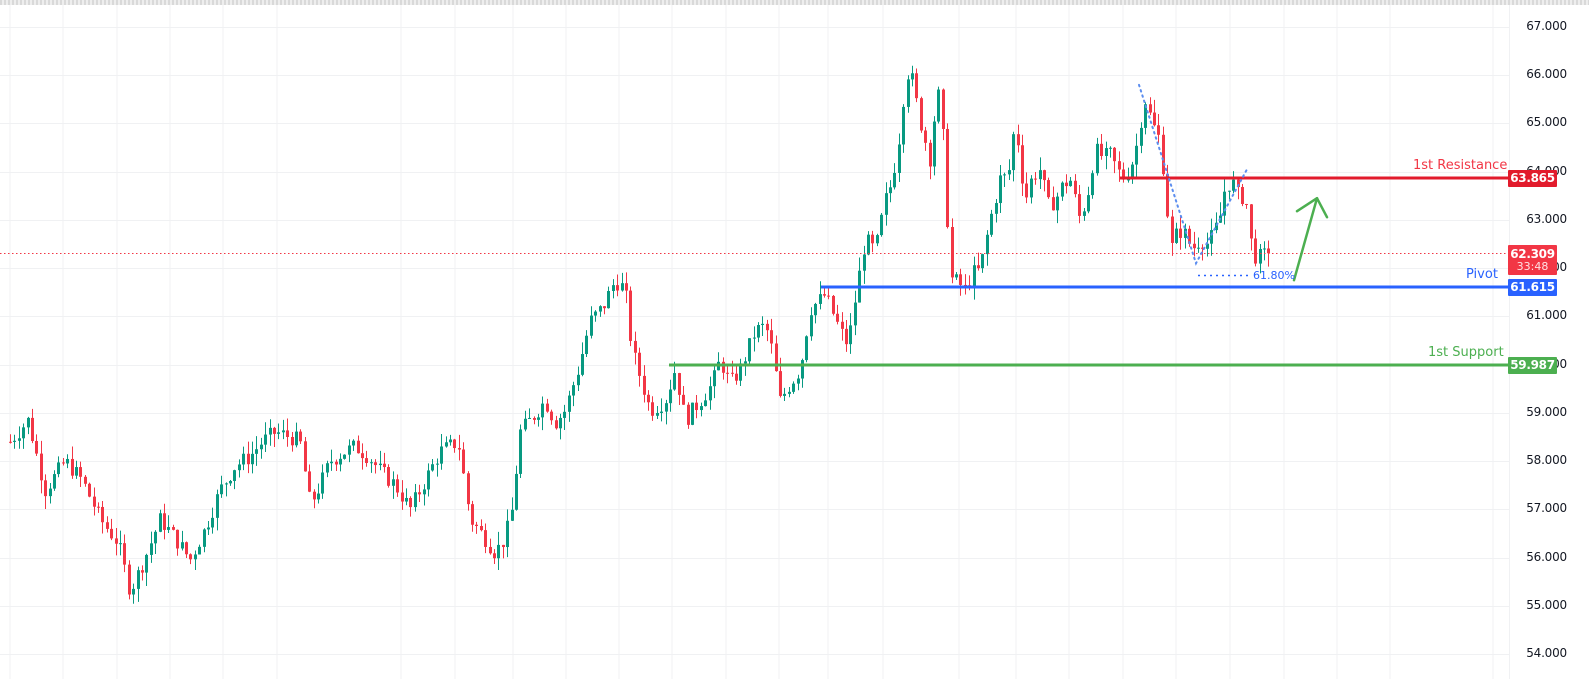  I want to click on axis-tick: 65.000, so click(1546, 122).